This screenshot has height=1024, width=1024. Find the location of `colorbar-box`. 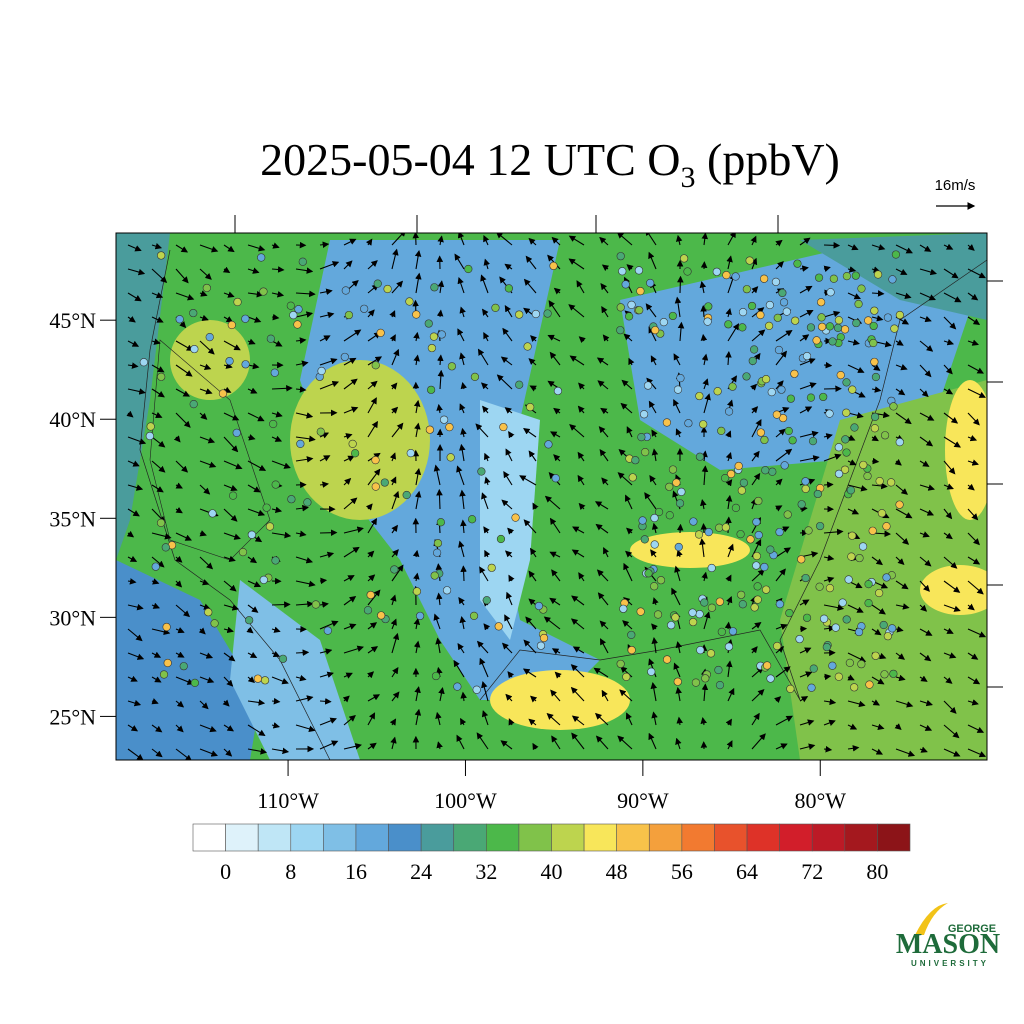

colorbar-box is located at coordinates (274, 837).